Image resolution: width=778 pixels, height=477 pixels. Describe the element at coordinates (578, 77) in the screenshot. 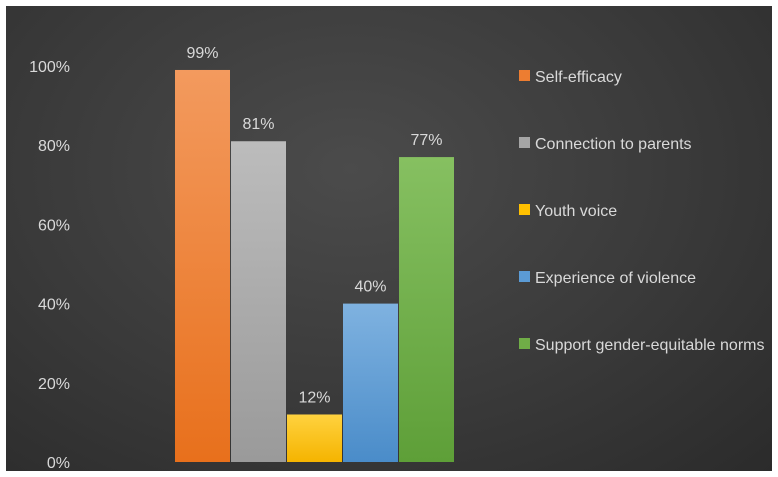

I see `legend-label: Self-efficacy` at that location.